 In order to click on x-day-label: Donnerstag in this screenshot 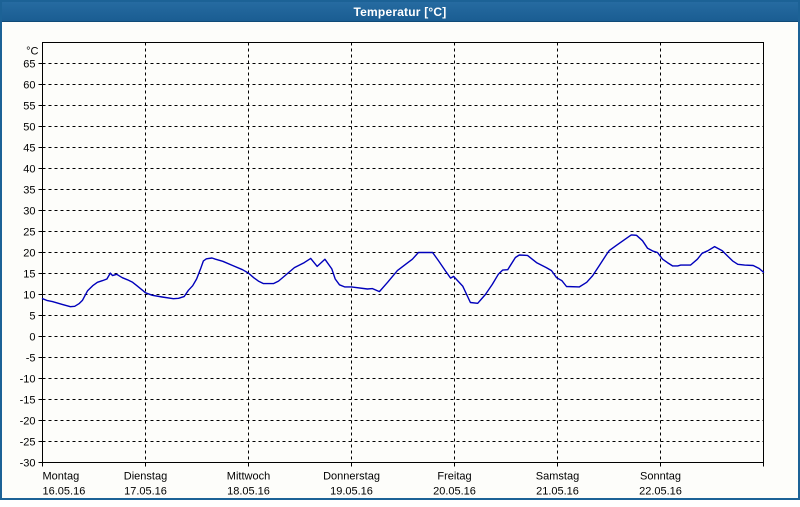, I will do `click(351, 477)`.